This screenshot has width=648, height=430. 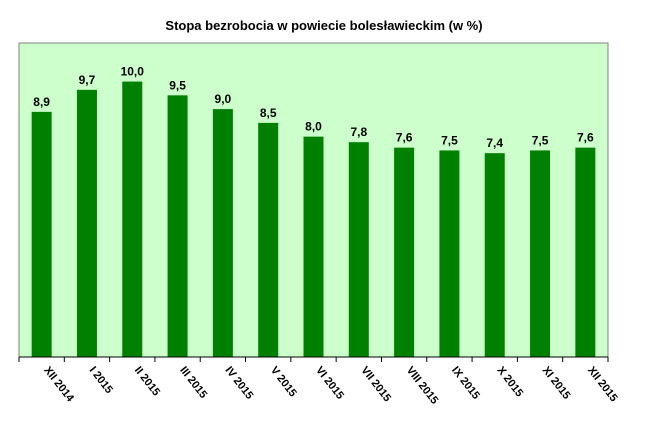 I want to click on bar-value-label: 10,0, so click(x=133, y=72).